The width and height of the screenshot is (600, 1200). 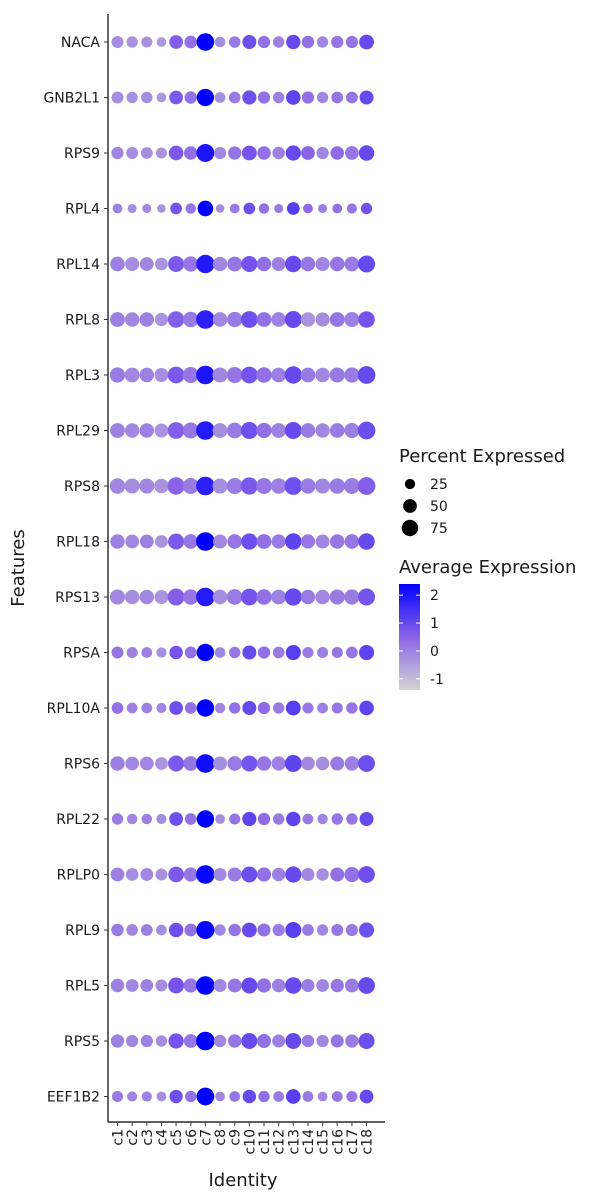 What do you see at coordinates (161, 264) in the screenshot?
I see `dot-rpl14-c4` at bounding box center [161, 264].